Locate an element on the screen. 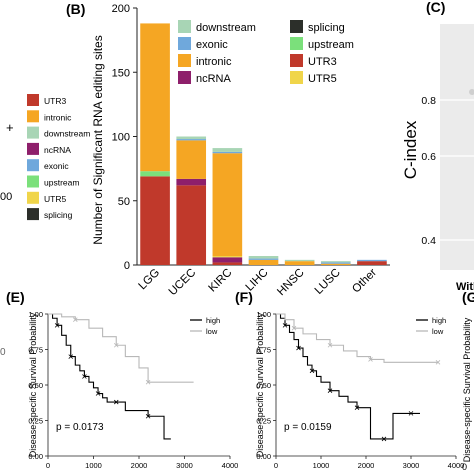  panel-g-ylabel: Disease-specific Survival Probability is located at coordinates (467, 389).